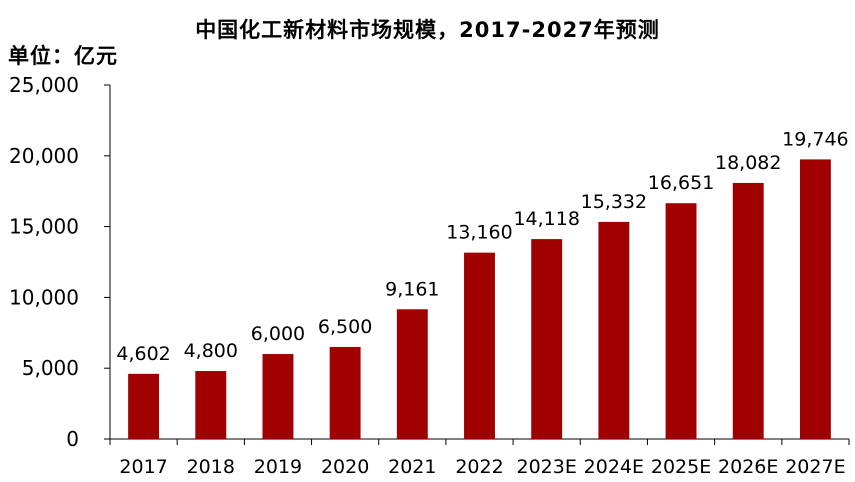 The image size is (855, 482). What do you see at coordinates (50, 368) in the screenshot?
I see `y-tick-label: 5,000` at bounding box center [50, 368].